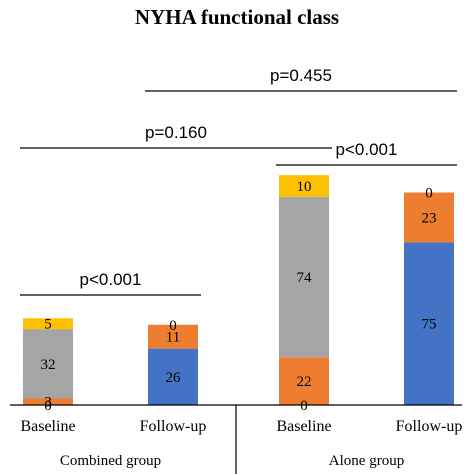 The height and width of the screenshot is (474, 474). What do you see at coordinates (48, 406) in the screenshot?
I see `segment-label-0-0: 0` at bounding box center [48, 406].